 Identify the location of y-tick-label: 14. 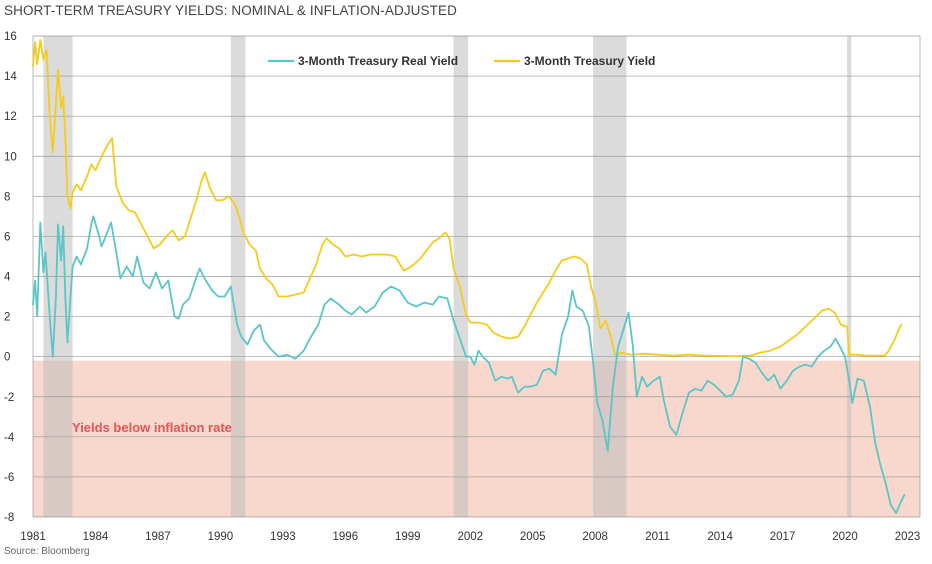
(10, 77).